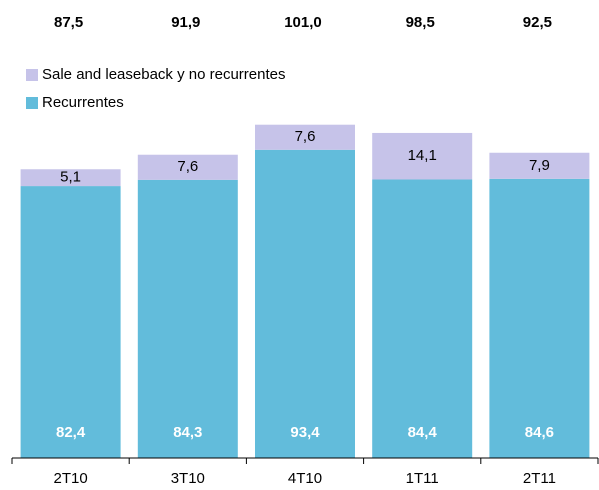 The width and height of the screenshot is (599, 490). I want to click on segment-label: 82,4, so click(71, 432).